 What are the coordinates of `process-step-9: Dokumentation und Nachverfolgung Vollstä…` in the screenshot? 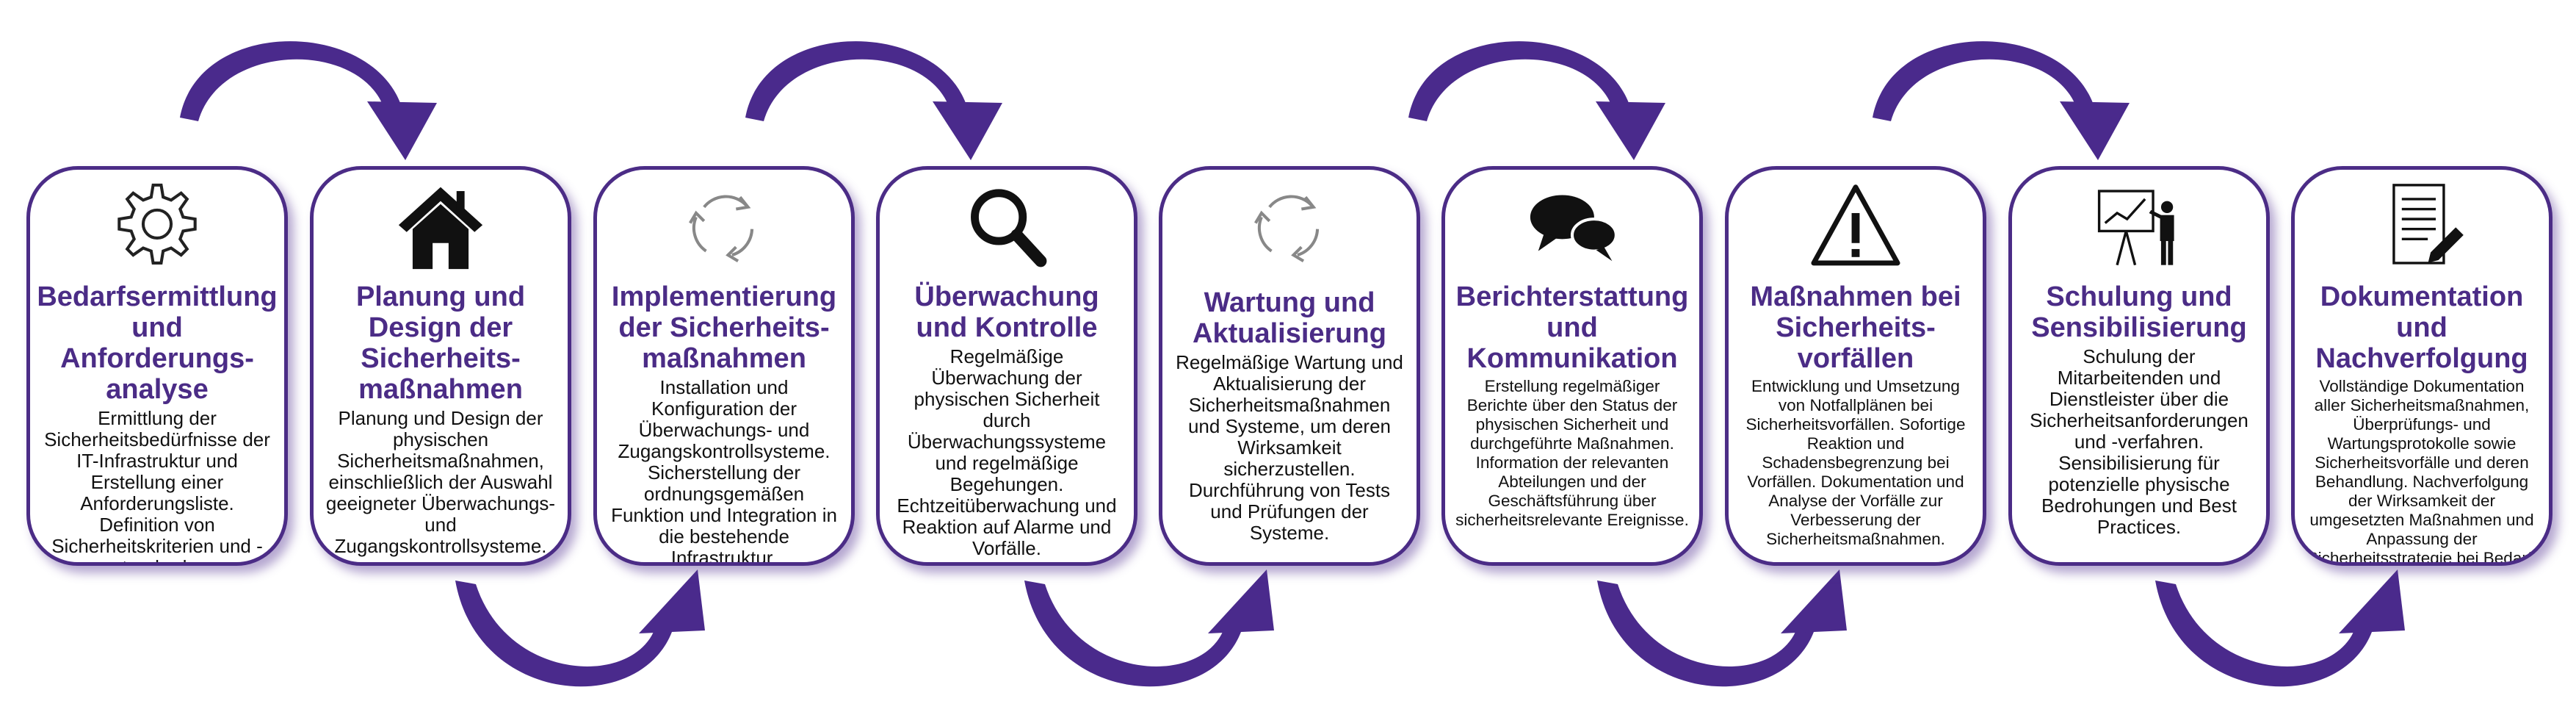 It's located at (2422, 366).